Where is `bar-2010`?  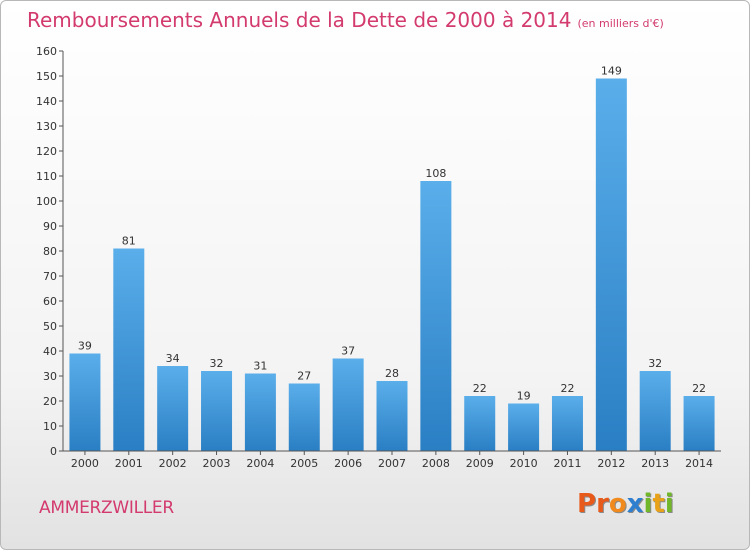 bar-2010 is located at coordinates (524, 427).